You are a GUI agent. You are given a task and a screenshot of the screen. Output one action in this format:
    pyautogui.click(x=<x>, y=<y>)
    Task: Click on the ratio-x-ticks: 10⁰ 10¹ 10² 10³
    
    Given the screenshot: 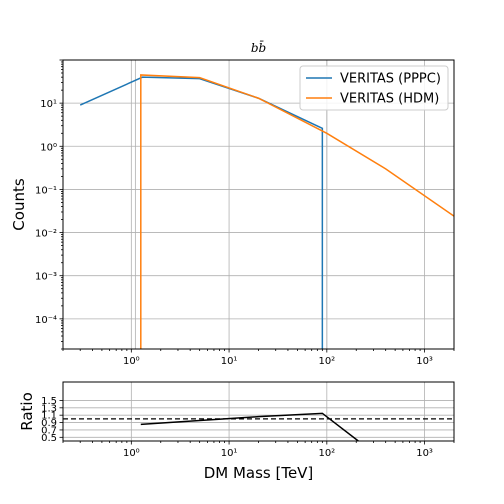 What is the action you would take?
    pyautogui.click(x=258, y=450)
    